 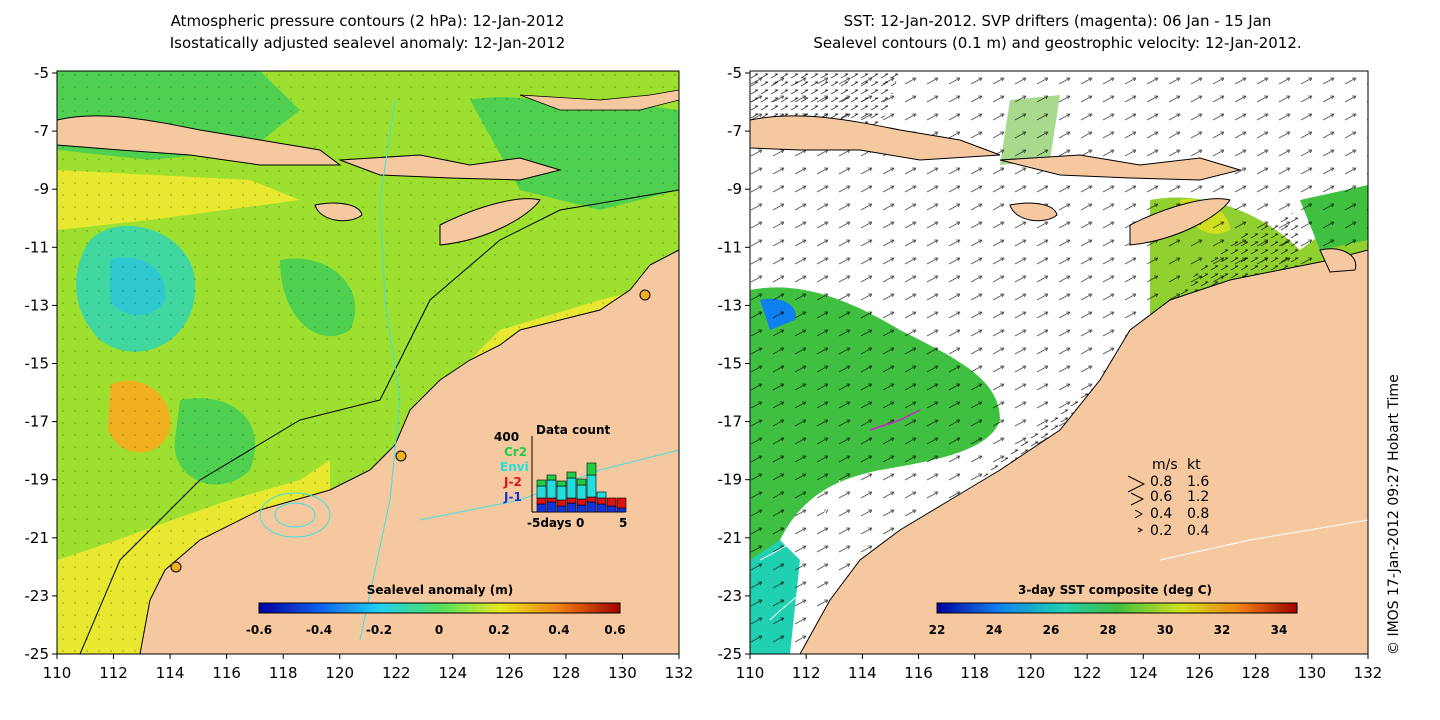 What do you see at coordinates (730, 247) in the screenshot?
I see `right-lat-tick-label: -11` at bounding box center [730, 247].